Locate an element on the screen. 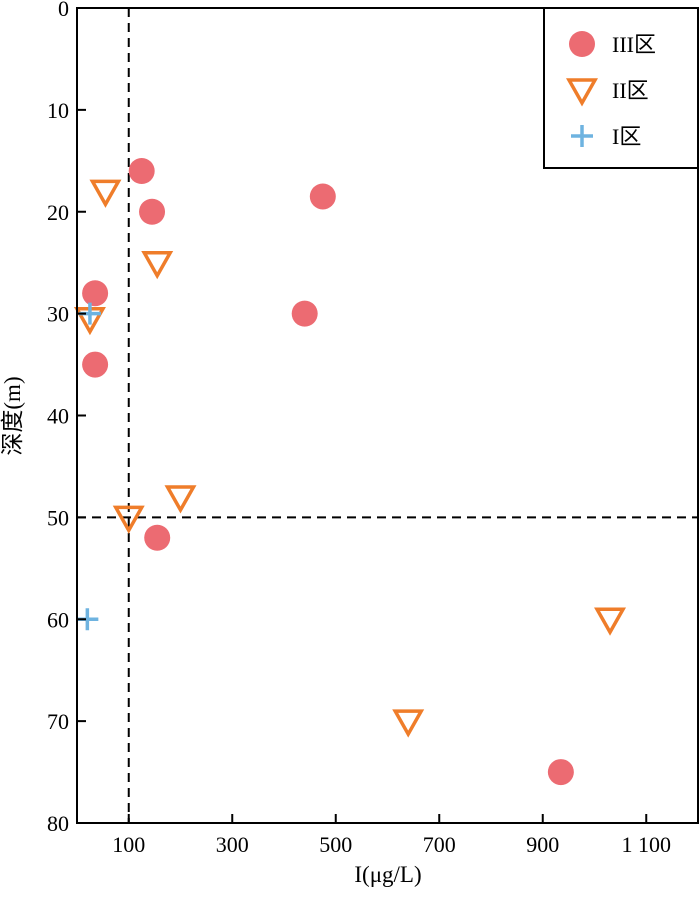 The image size is (700, 917). legend: III区 II区 I区 is located at coordinates (621, 88).